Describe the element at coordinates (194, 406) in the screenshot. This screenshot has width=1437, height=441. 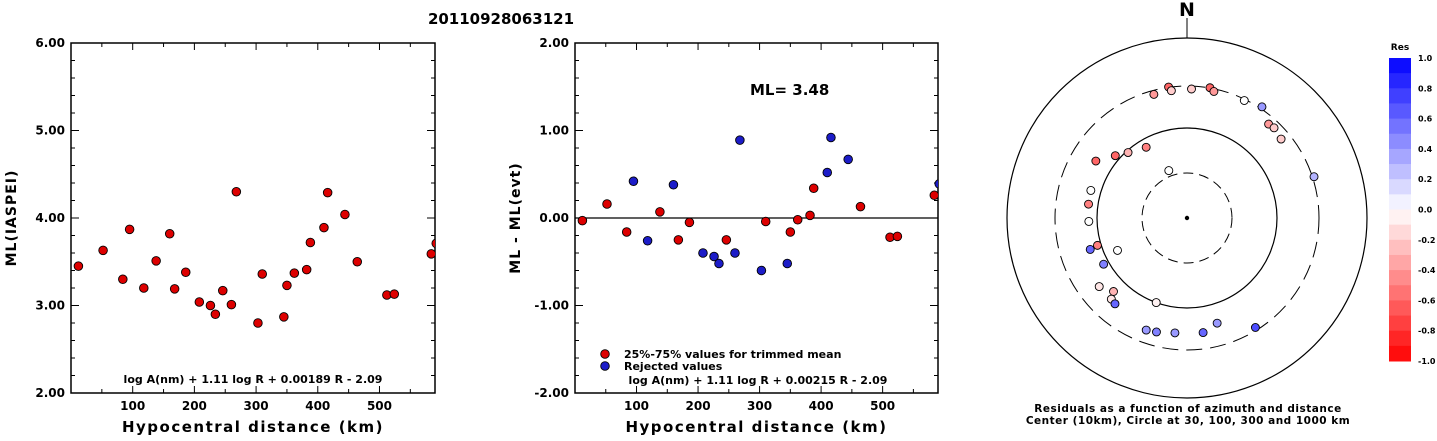
I see `p1-xtick-label-1: 200` at that location.